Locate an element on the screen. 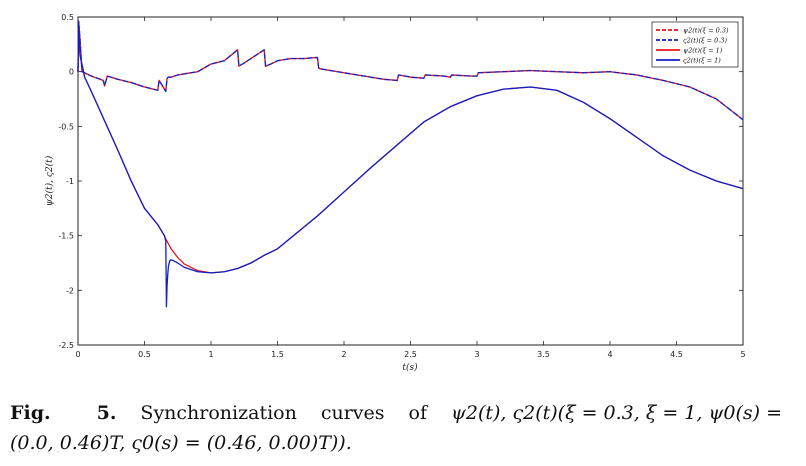  legend-label-psi-0-3: ψ2(t)(ξ = 0.3) is located at coordinates (706, 31).